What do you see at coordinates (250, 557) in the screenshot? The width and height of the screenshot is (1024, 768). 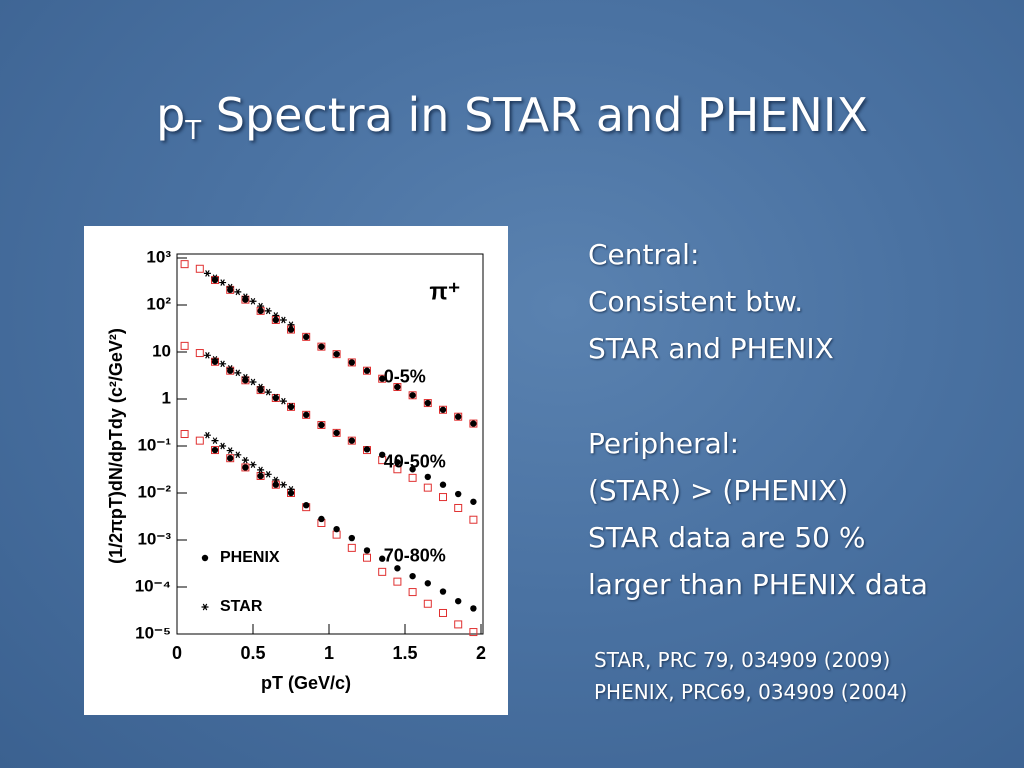 I see `legend-label: PHENIX` at bounding box center [250, 557].